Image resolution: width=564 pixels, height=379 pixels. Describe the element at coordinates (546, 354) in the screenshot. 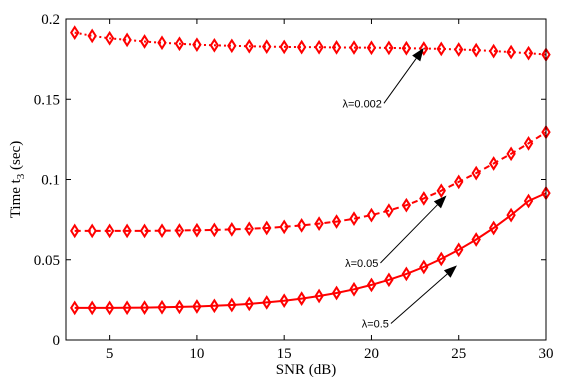

I see `x-tick-label: 30` at that location.